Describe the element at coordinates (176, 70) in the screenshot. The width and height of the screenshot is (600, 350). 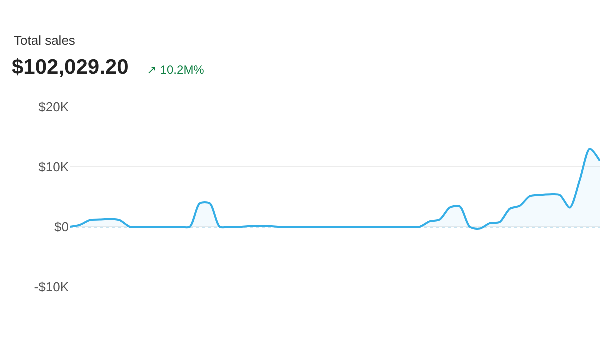
I see `text: ↗ 10.2M%` at that location.